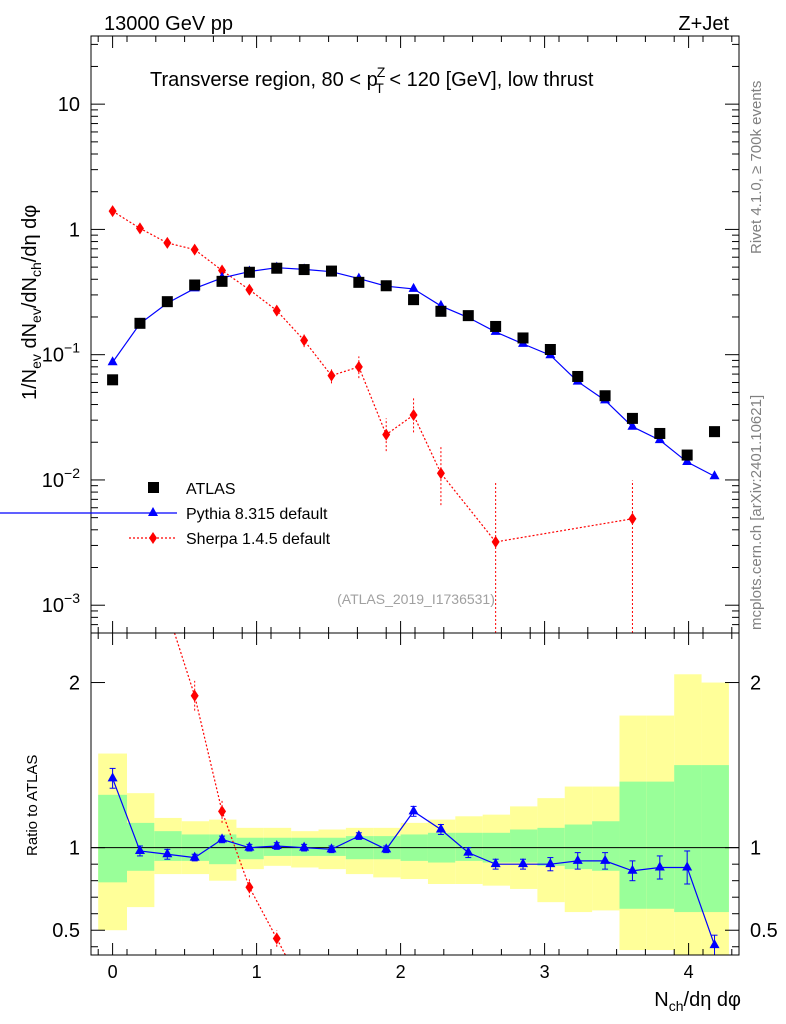  What do you see at coordinates (32, 805) in the screenshot?
I see `ratio-y-axis-label: Ratio to ATLAS` at bounding box center [32, 805].